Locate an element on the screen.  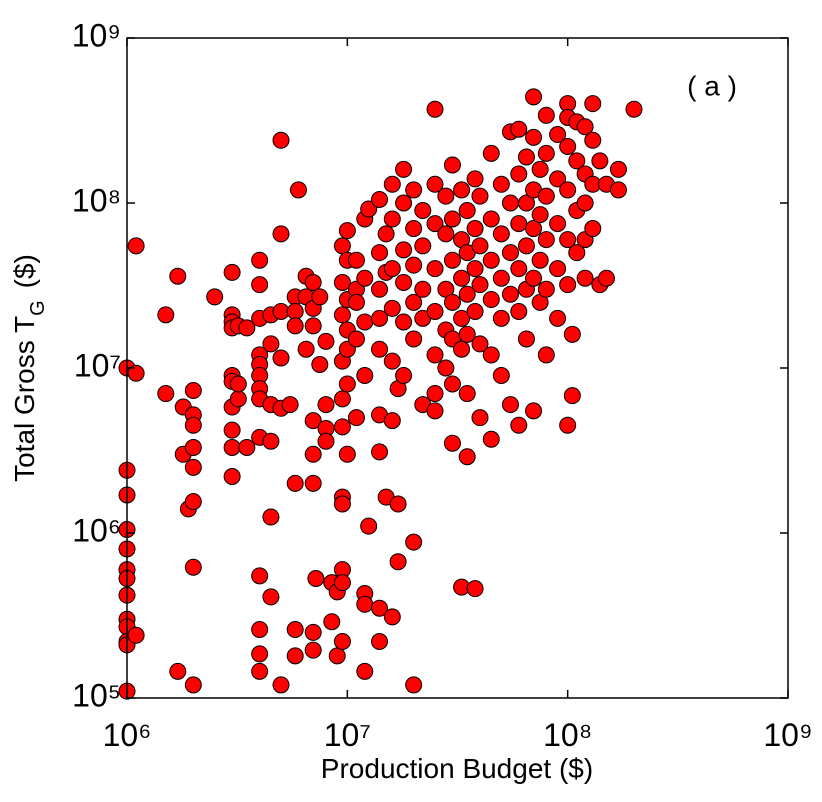
x-tick-label: 10⁷ is located at coordinates (347, 735).